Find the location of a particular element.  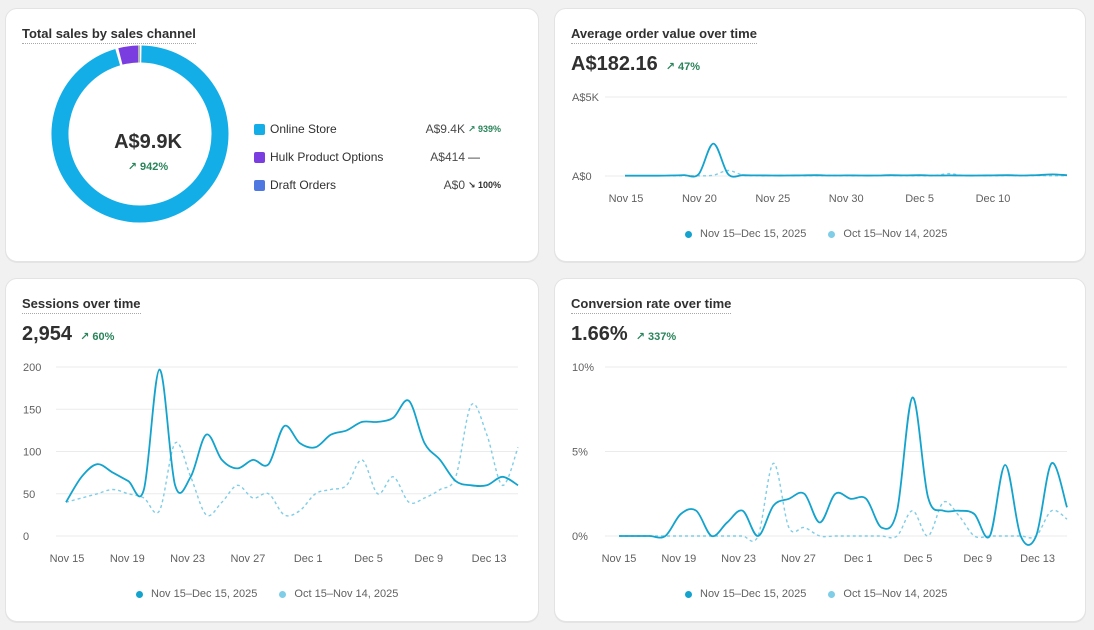

channel-name: Online Store is located at coordinates (303, 129).